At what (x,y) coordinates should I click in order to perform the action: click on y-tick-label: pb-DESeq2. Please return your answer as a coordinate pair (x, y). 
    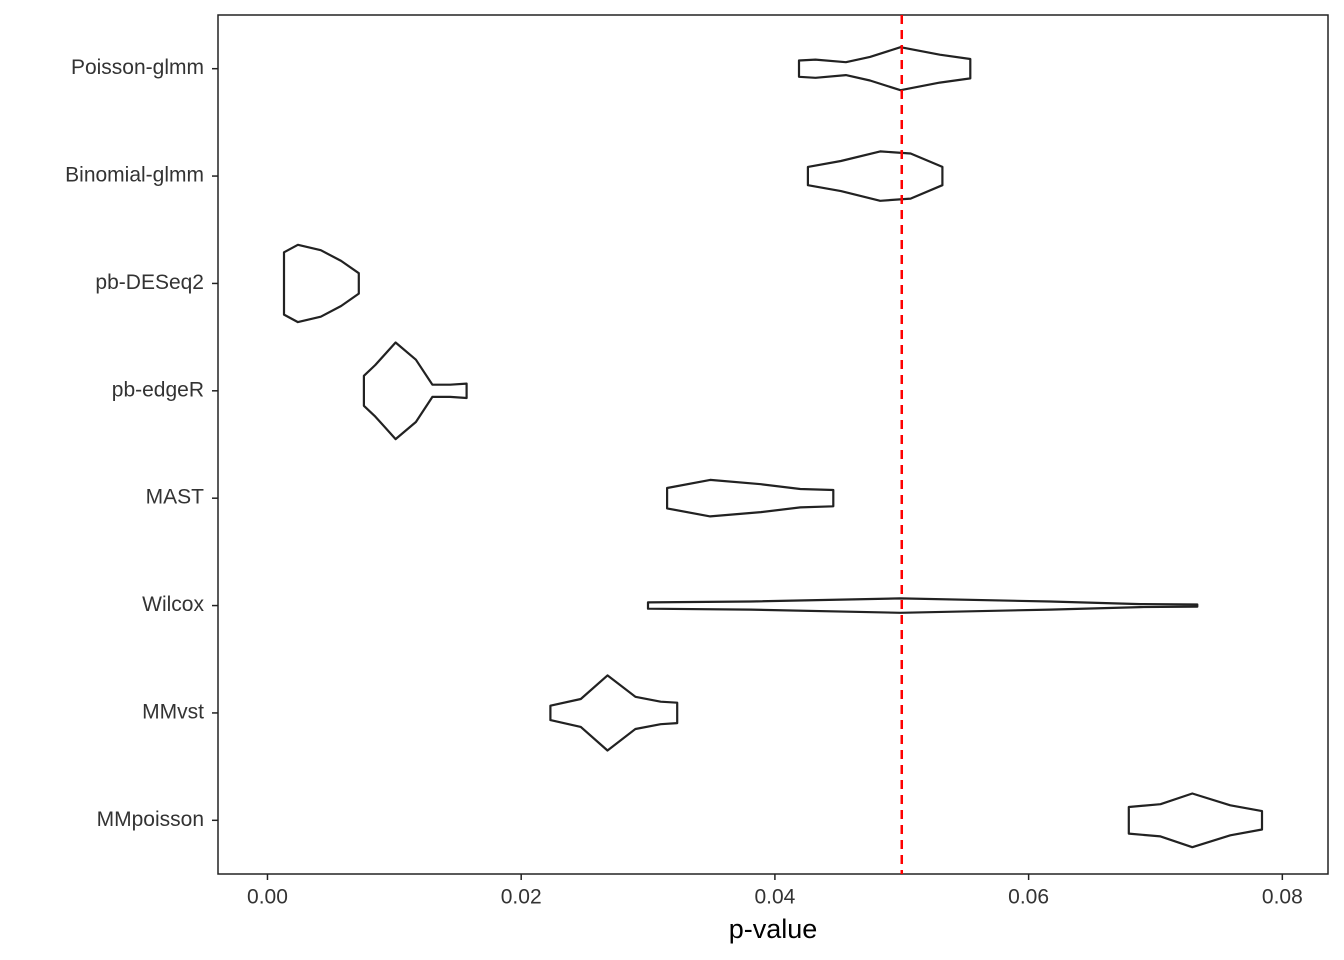
    Looking at the image, I should click on (149, 282).